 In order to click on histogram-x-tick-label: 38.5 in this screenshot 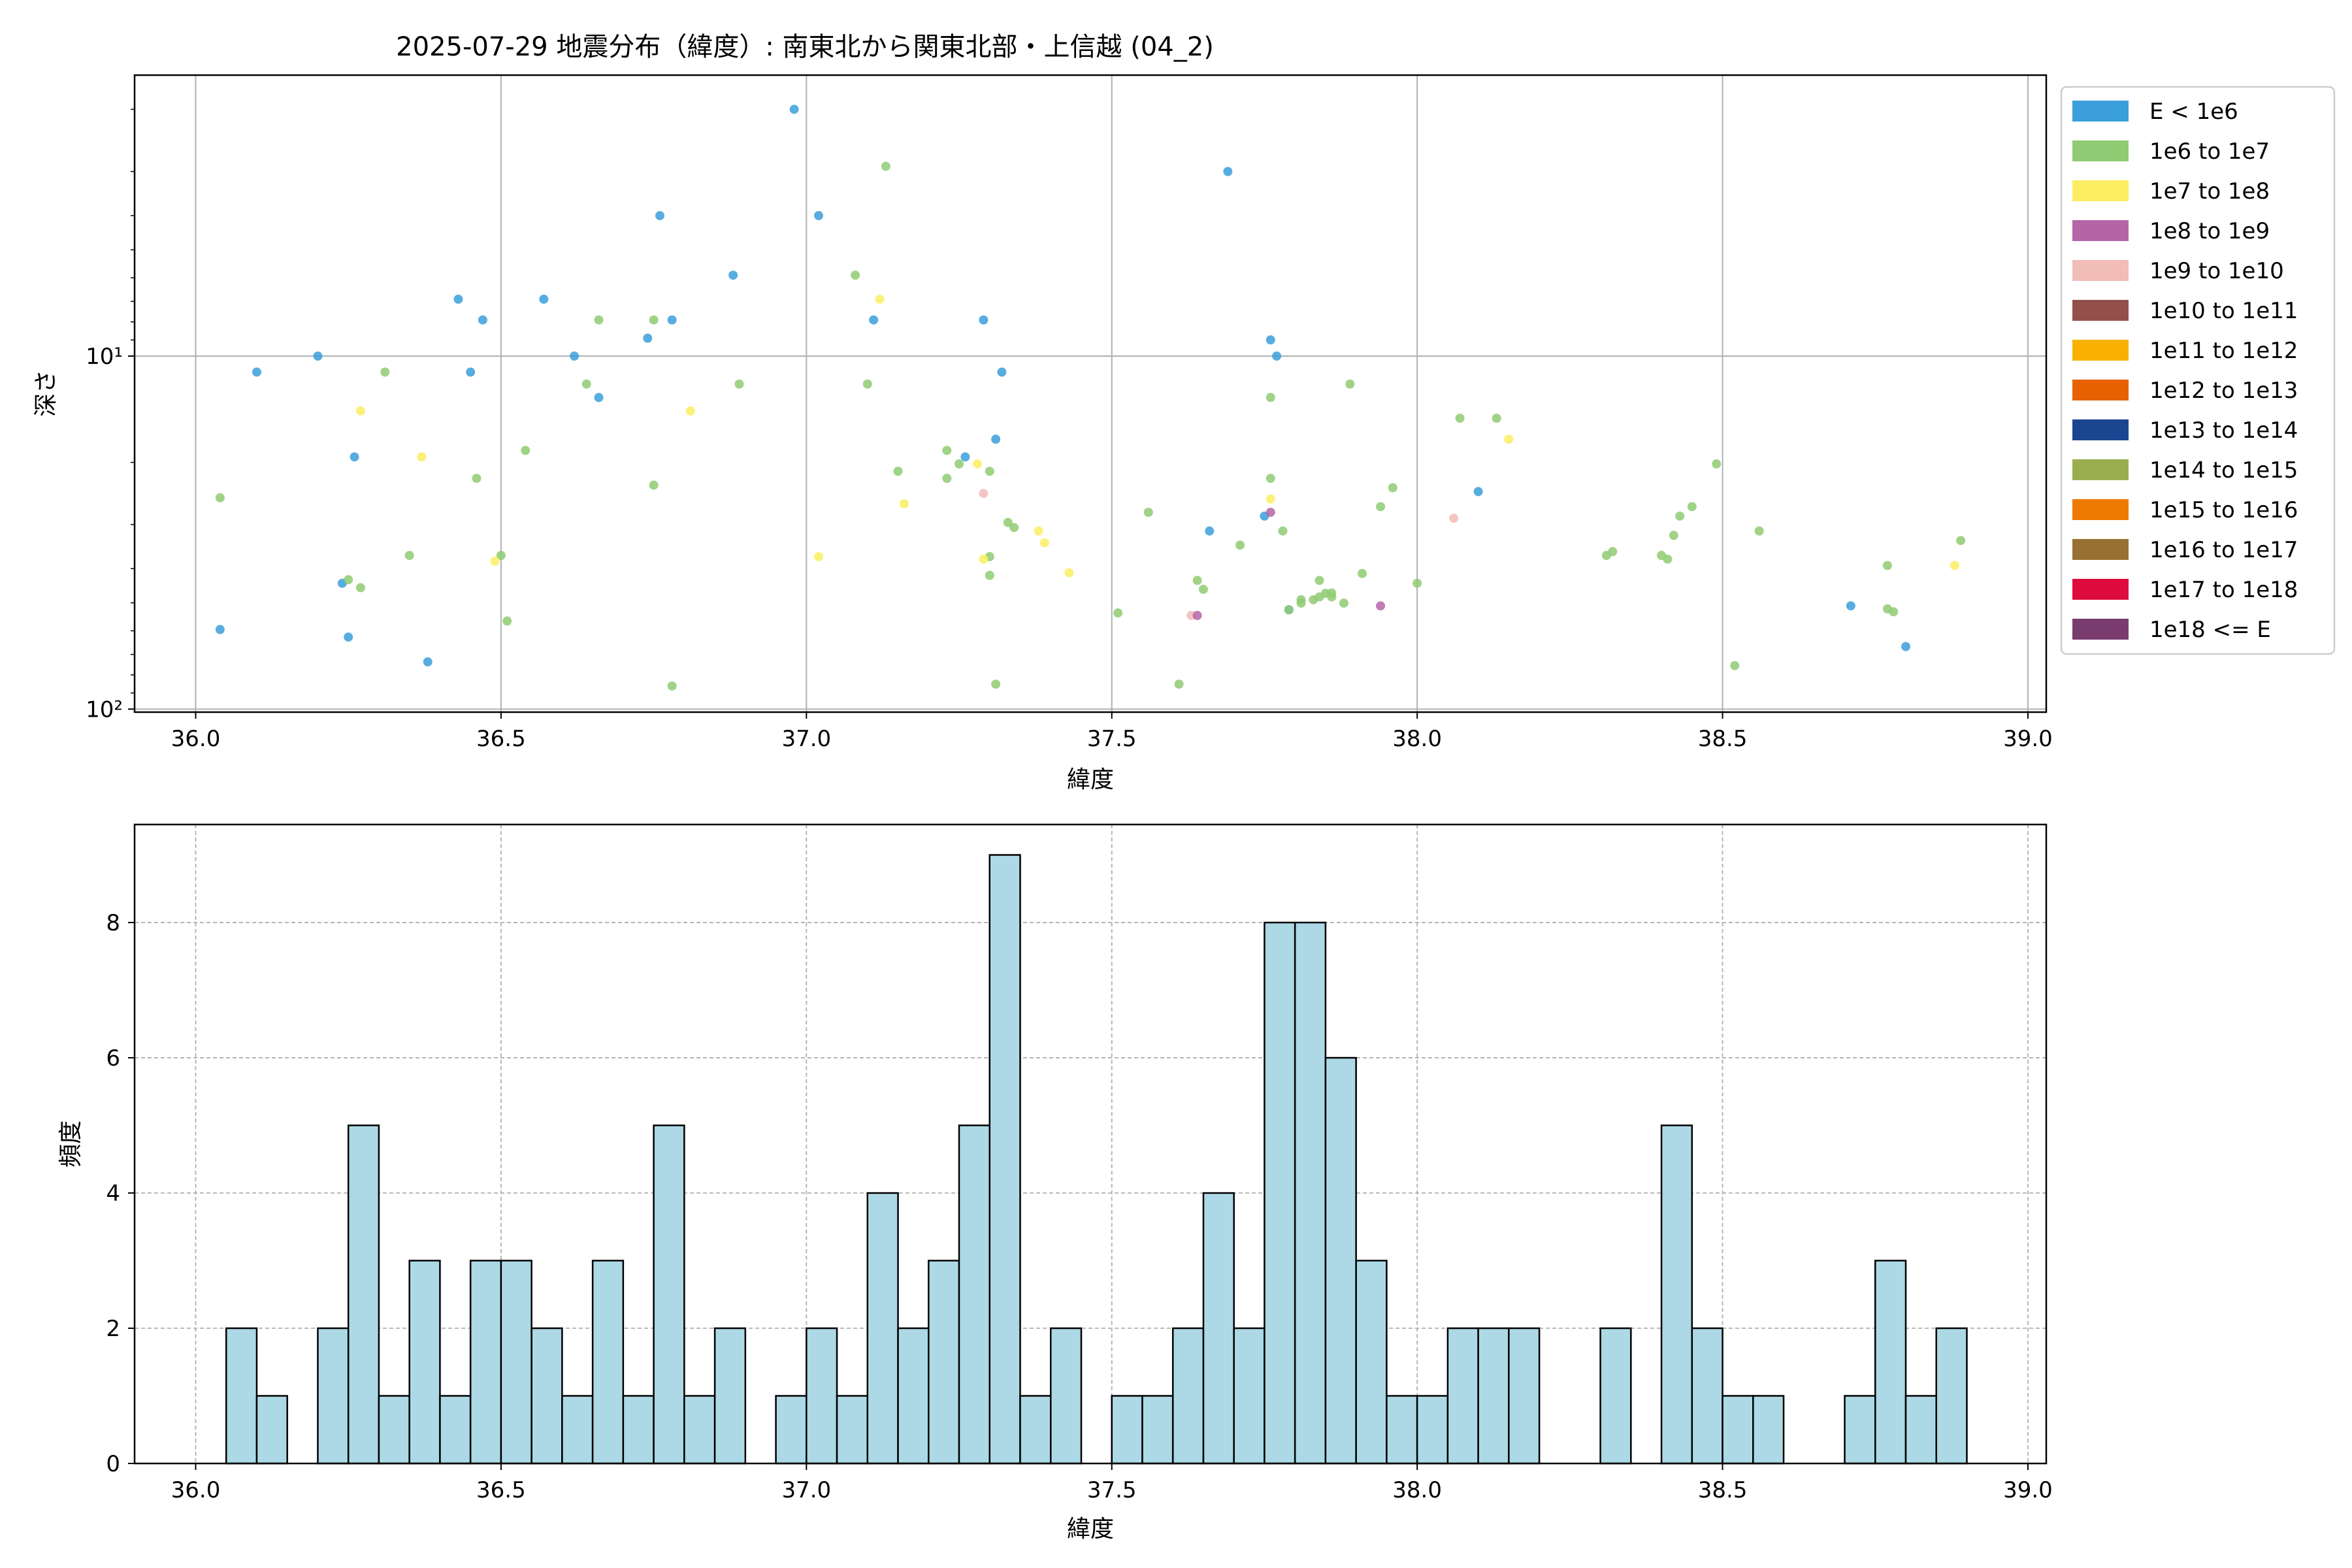, I will do `click(1723, 1490)`.